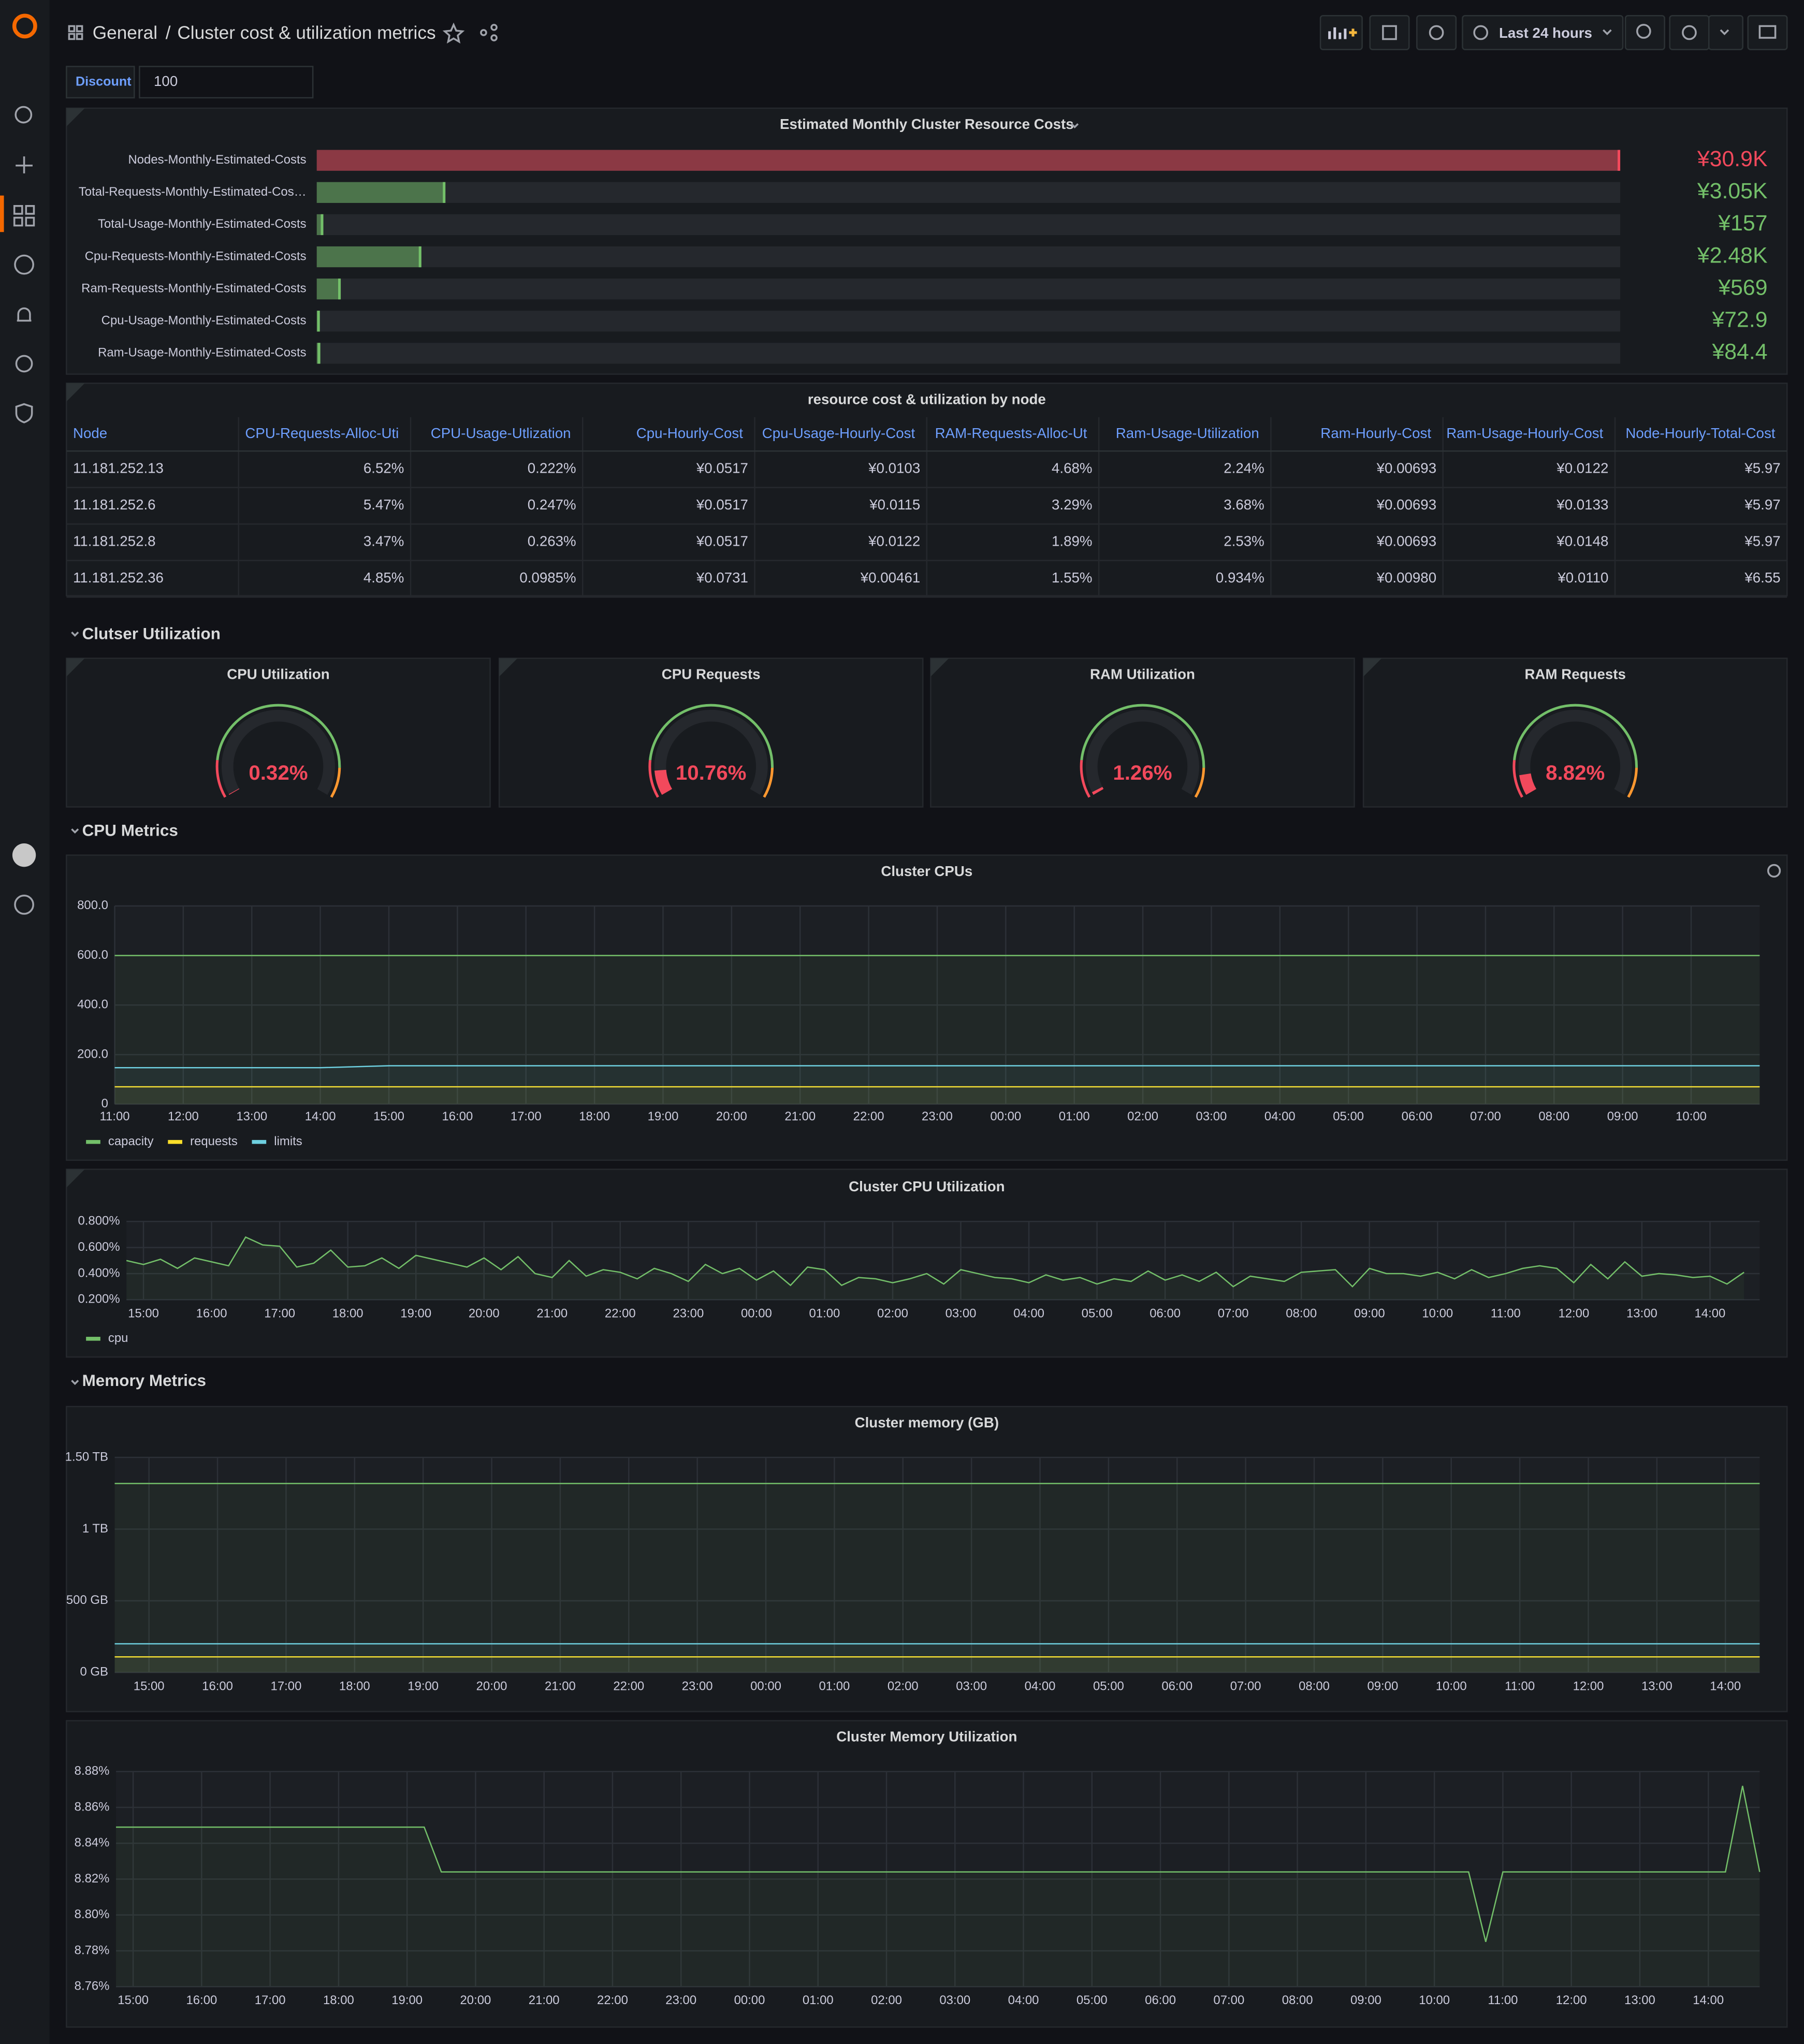 This screenshot has height=2044, width=1804. Describe the element at coordinates (306, 33) in the screenshot. I see `dashboard-title: Cluster cost & utilization metrics` at that location.